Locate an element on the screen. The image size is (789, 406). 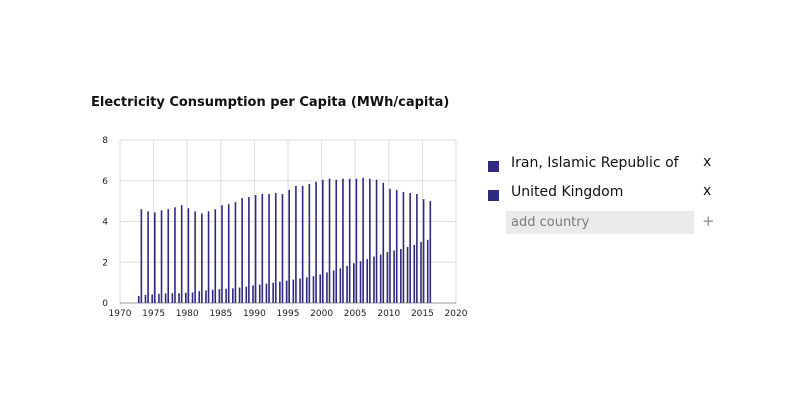
bar-iran-islamic-republic-of-2008 is located at coordinates (374, 279).